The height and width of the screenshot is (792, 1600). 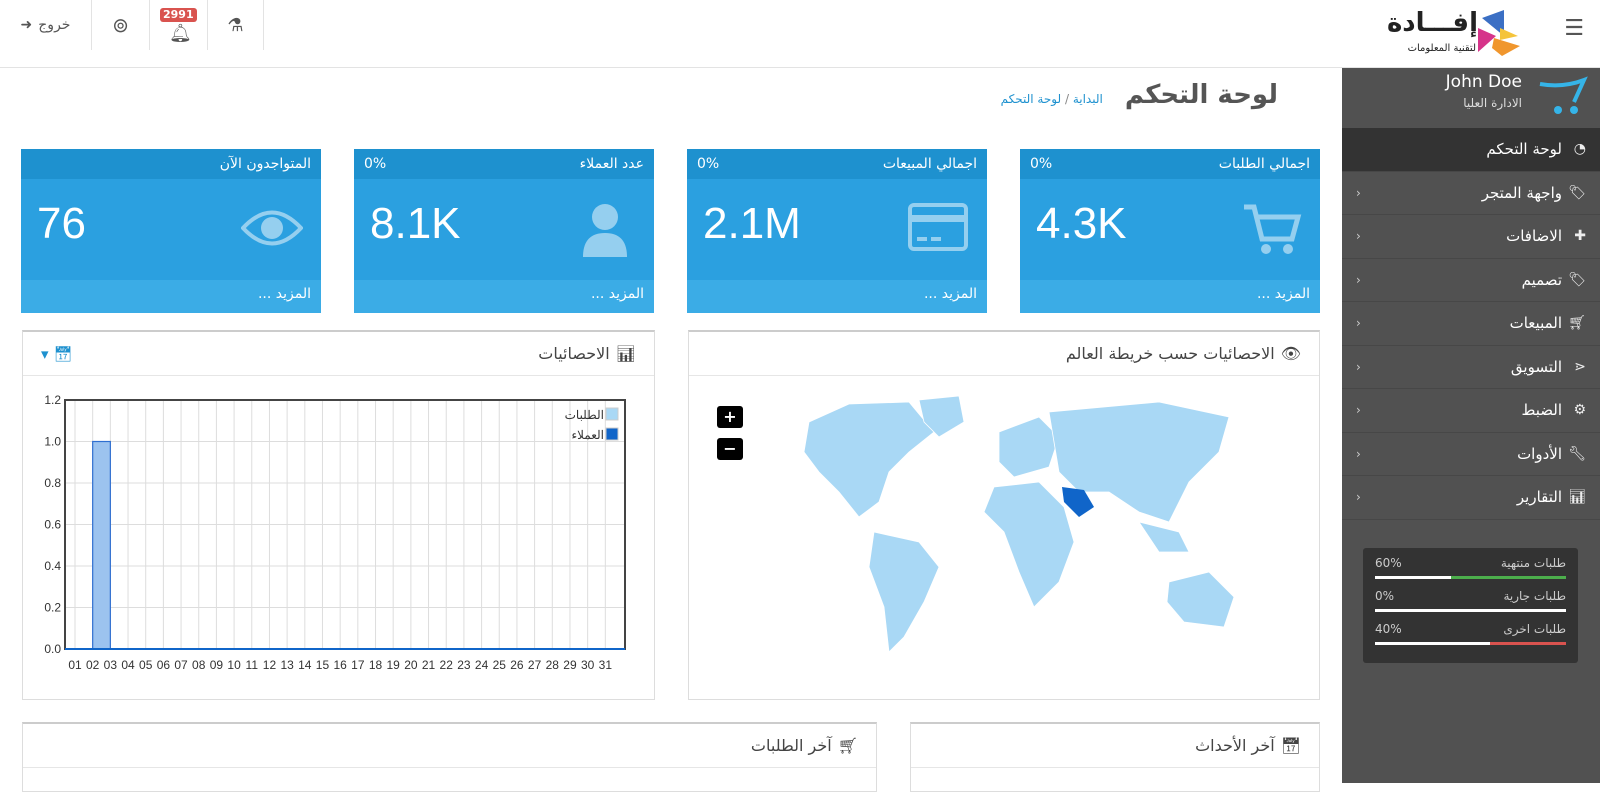 What do you see at coordinates (1200, 599) in the screenshot?
I see `map-australia` at bounding box center [1200, 599].